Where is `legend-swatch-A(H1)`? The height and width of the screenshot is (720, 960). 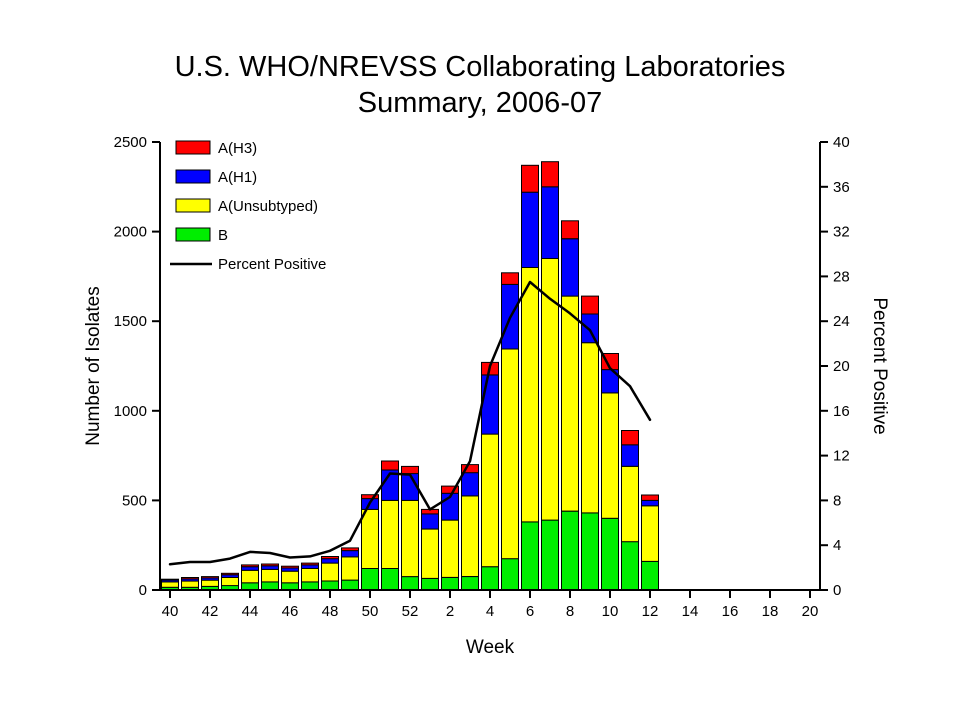 legend-swatch-A(H1) is located at coordinates (193, 176).